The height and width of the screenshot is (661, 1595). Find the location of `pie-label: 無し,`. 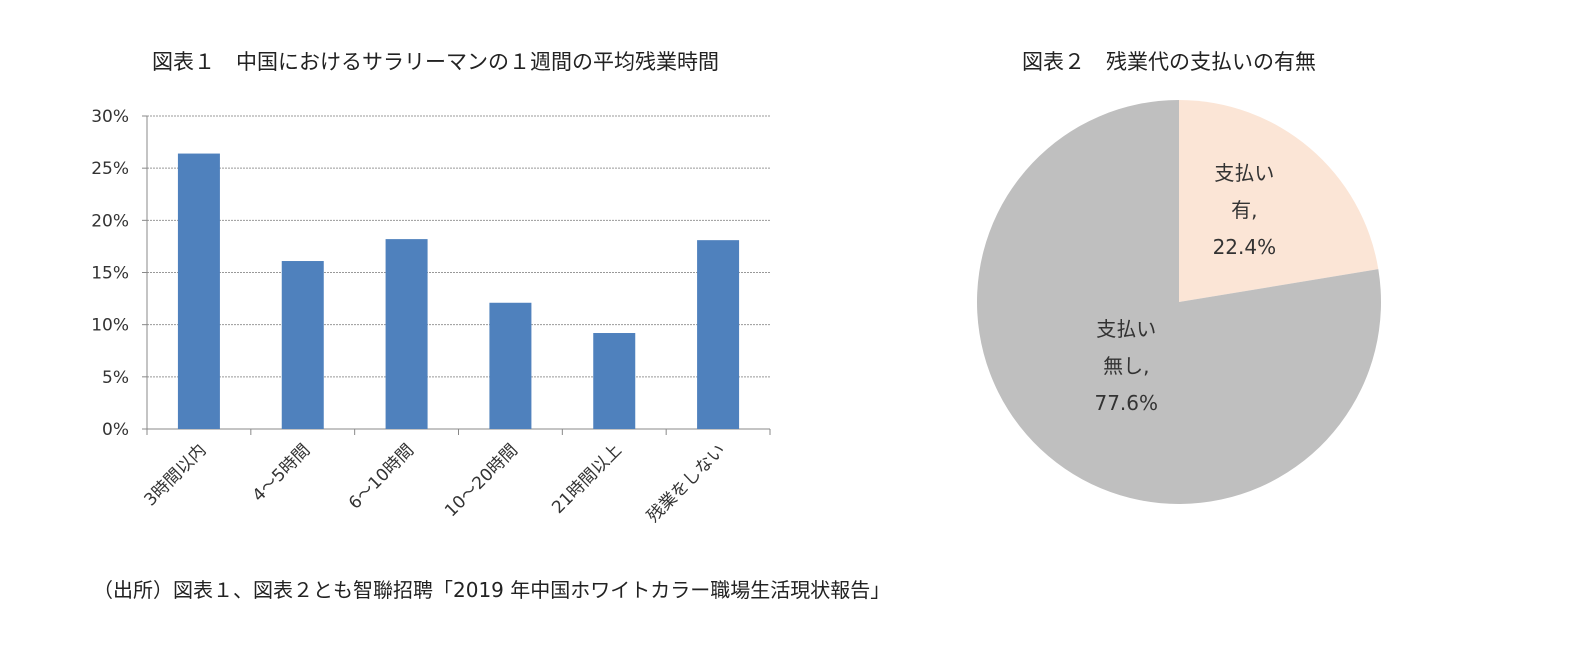

pie-label: 無し, is located at coordinates (1126, 366).